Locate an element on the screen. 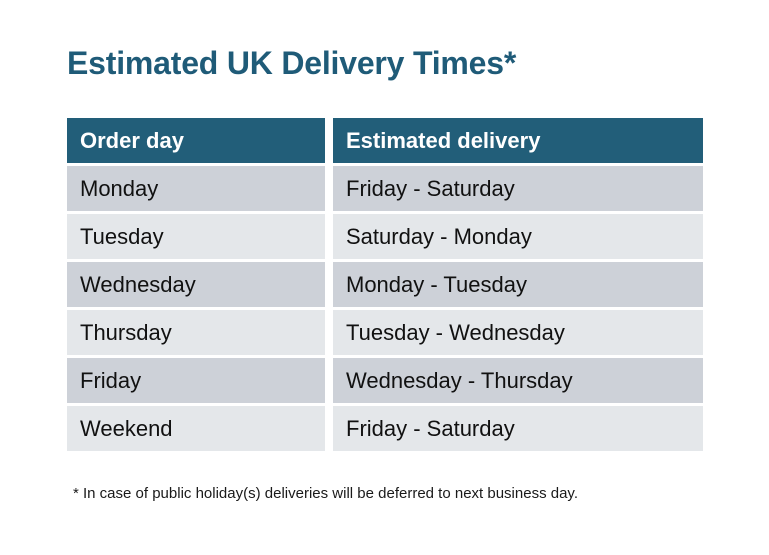 The width and height of the screenshot is (769, 555). cell-order-day: Monday is located at coordinates (196, 188).